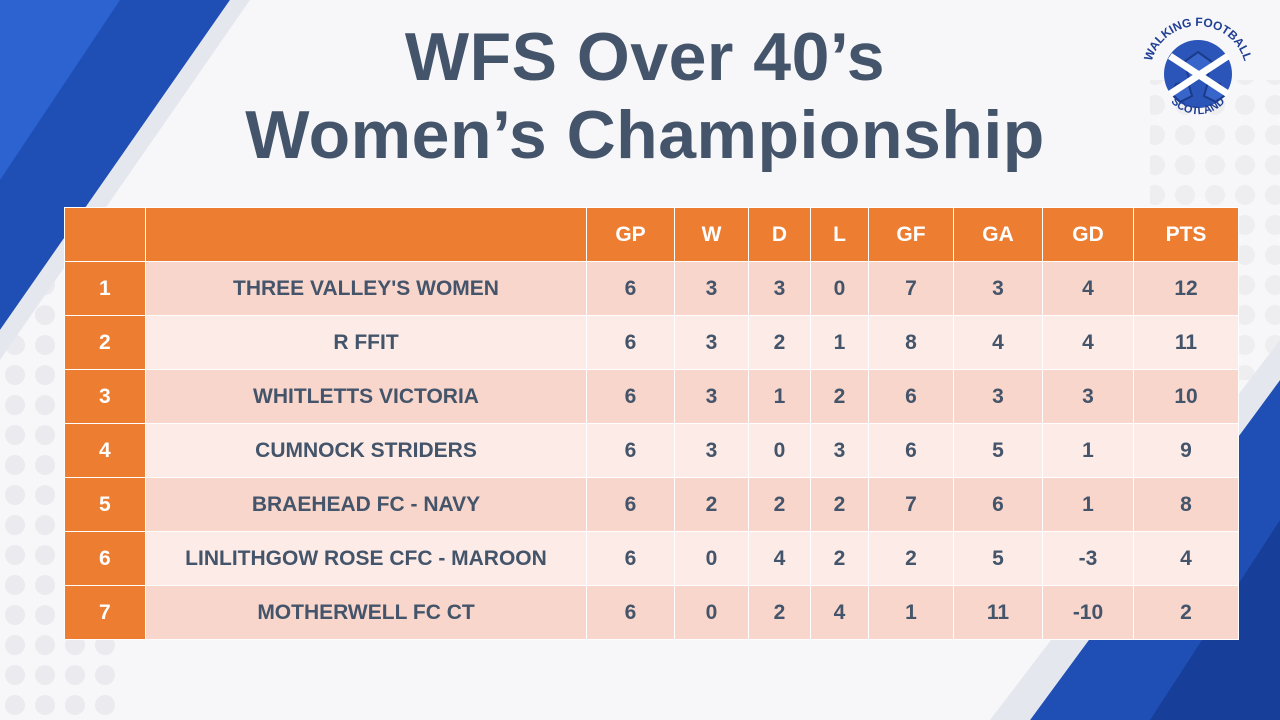  I want to click on position-cell: 5, so click(105, 504).